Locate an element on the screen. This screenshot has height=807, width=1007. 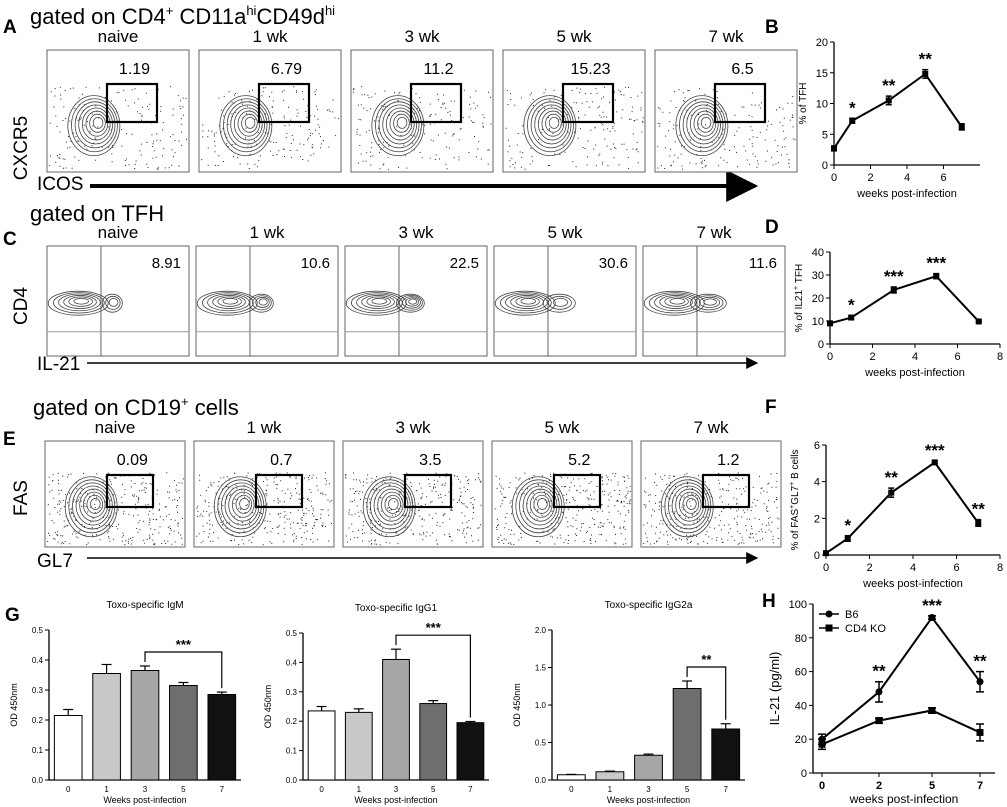
plot-time-label: 5 wk is located at coordinates (574, 36).